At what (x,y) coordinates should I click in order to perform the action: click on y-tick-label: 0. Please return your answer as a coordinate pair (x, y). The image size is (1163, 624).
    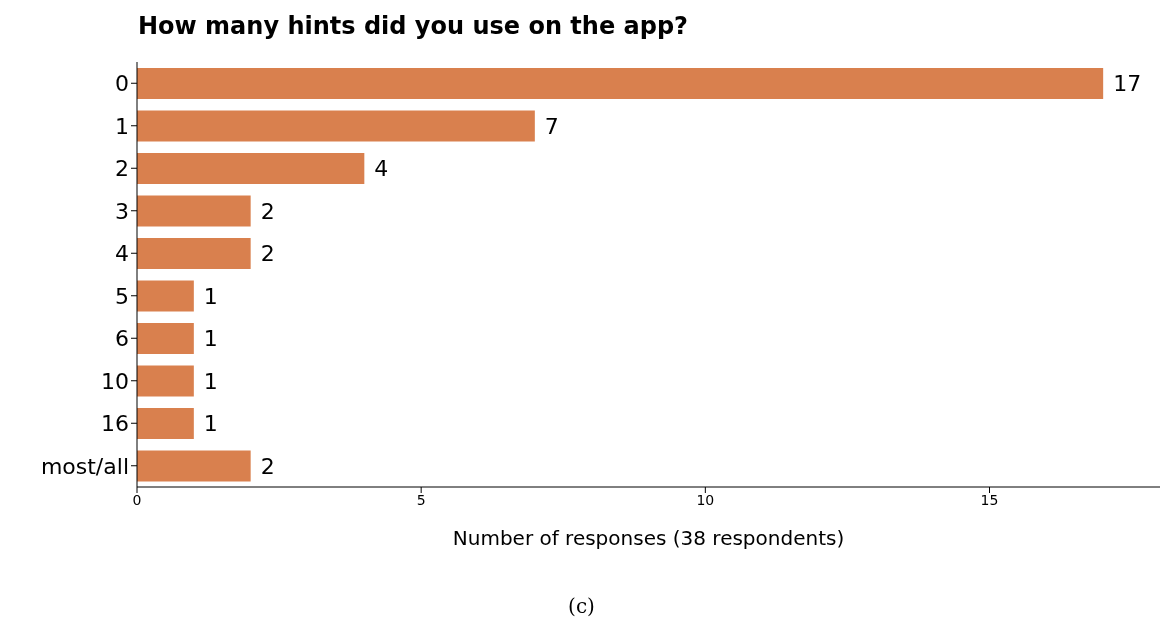
    Looking at the image, I should click on (122, 84).